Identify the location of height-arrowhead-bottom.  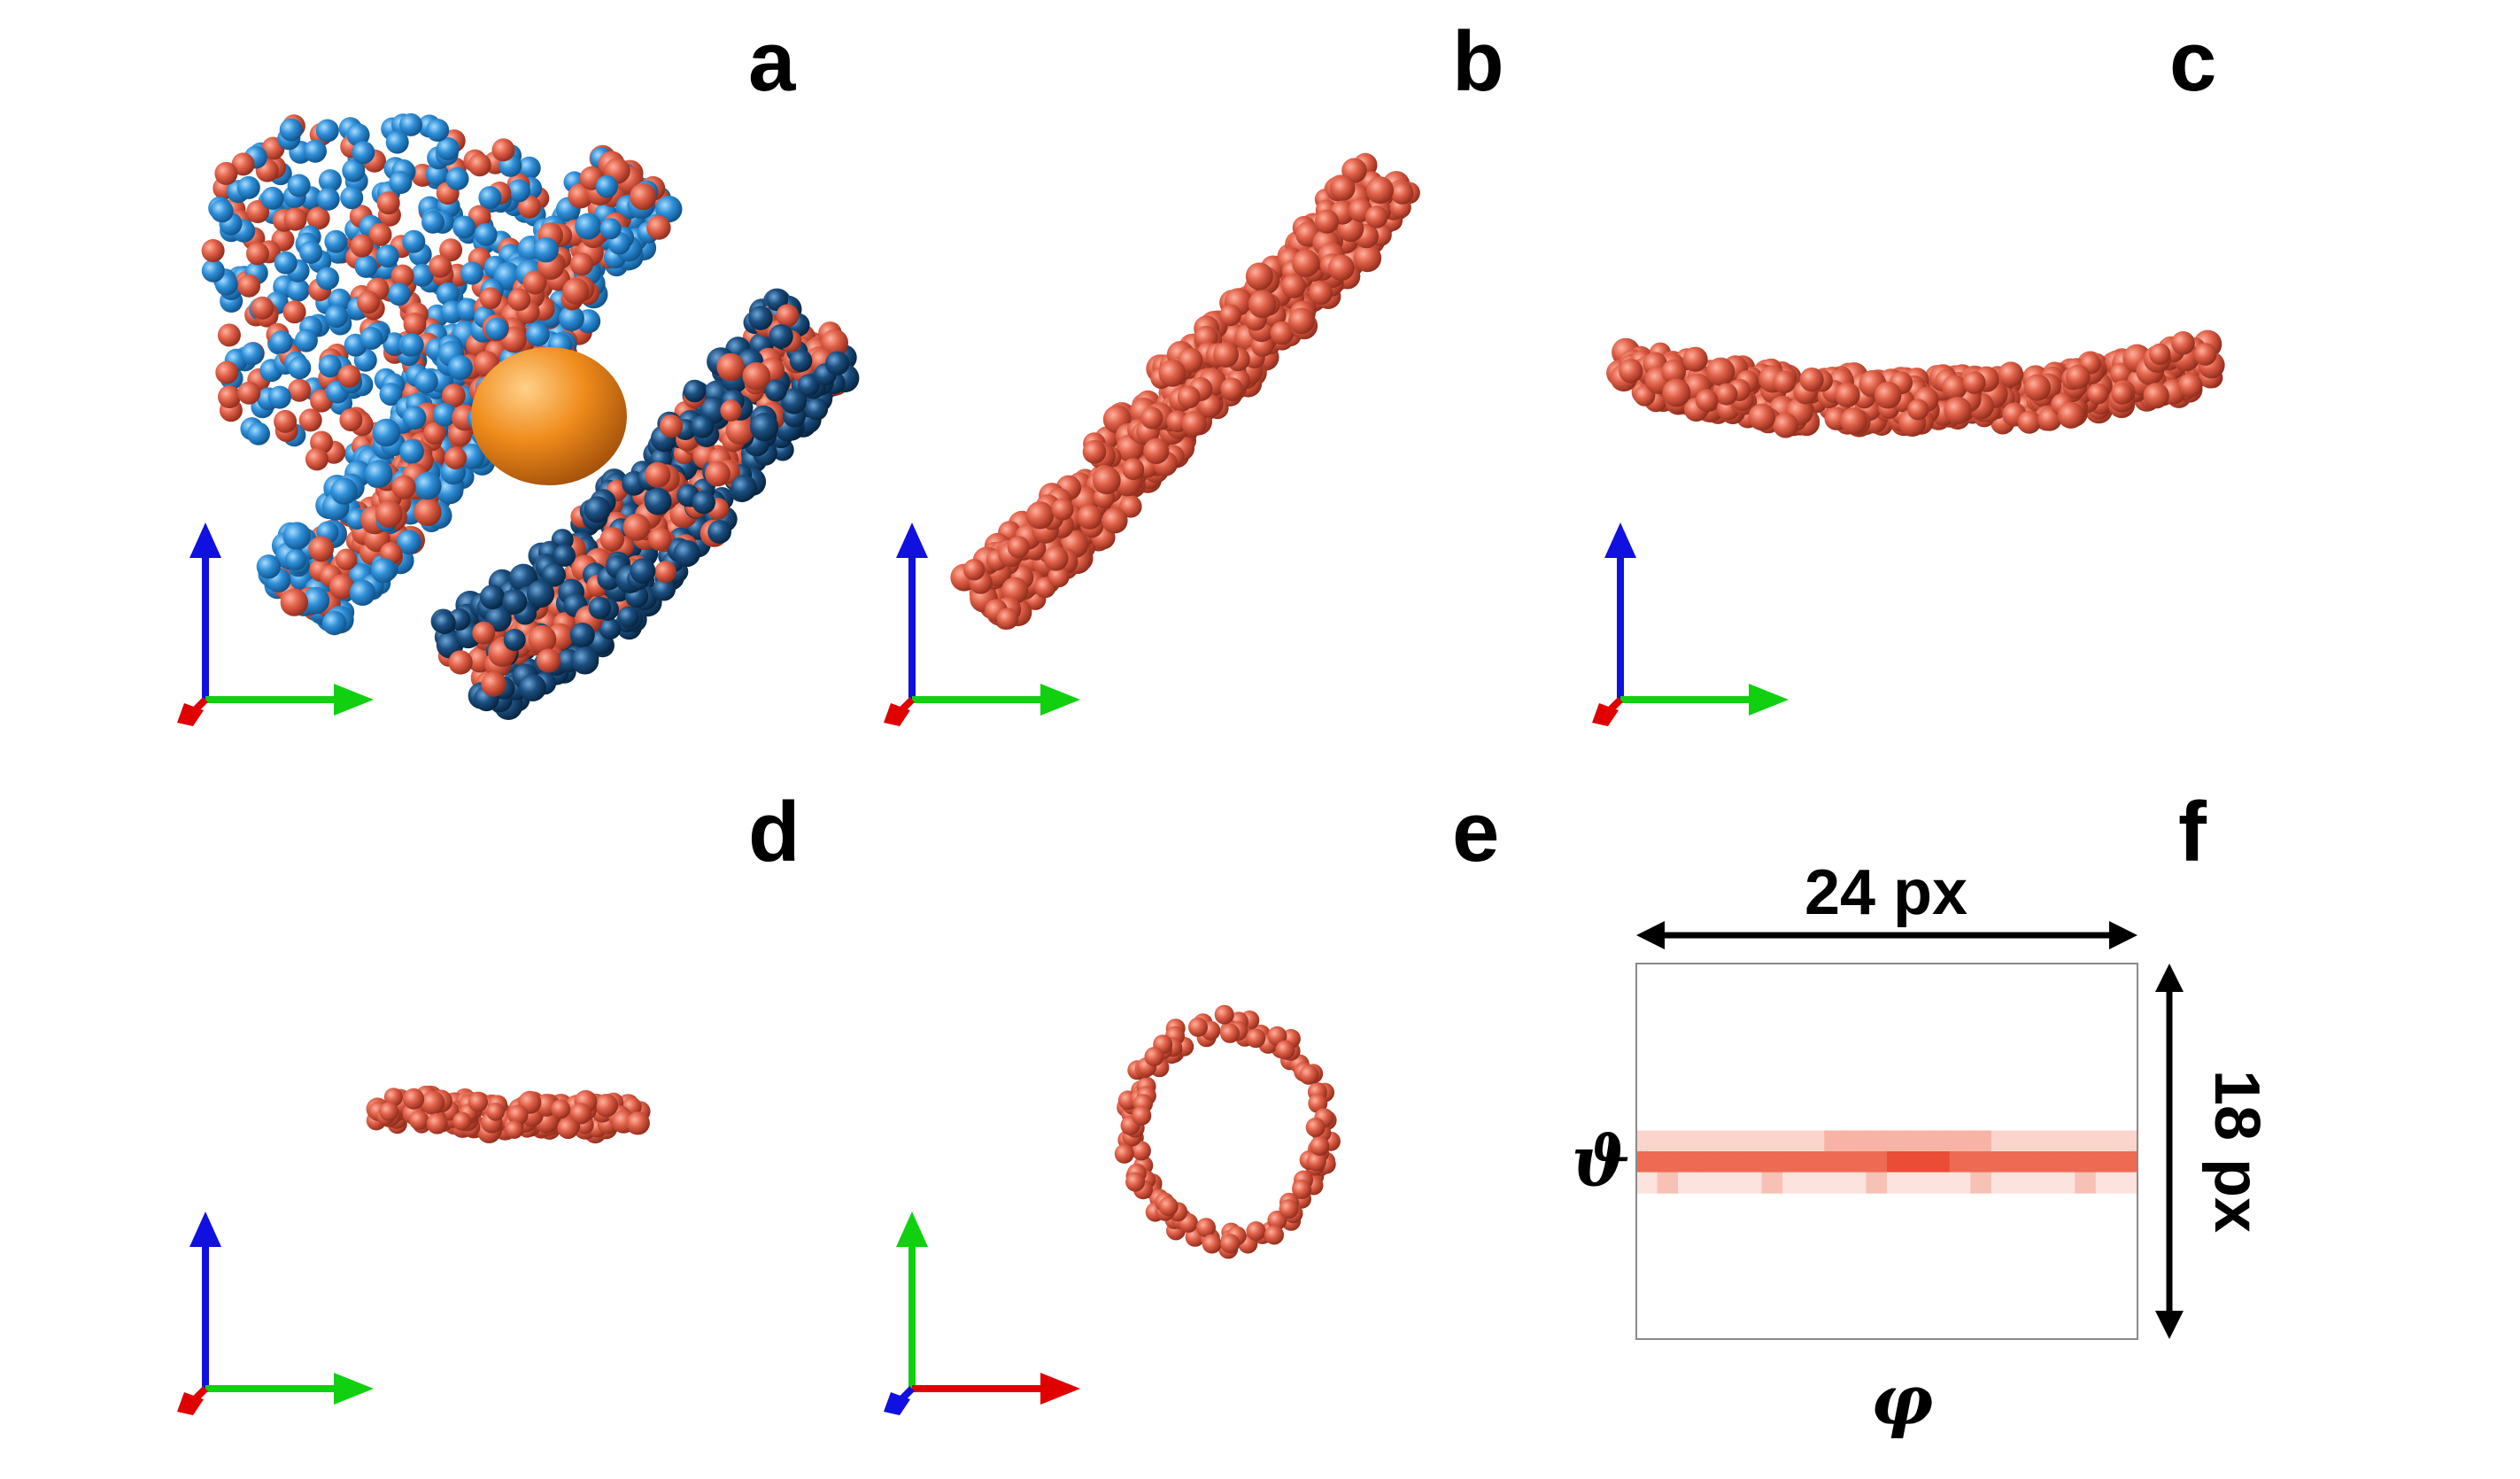
(2169, 1325).